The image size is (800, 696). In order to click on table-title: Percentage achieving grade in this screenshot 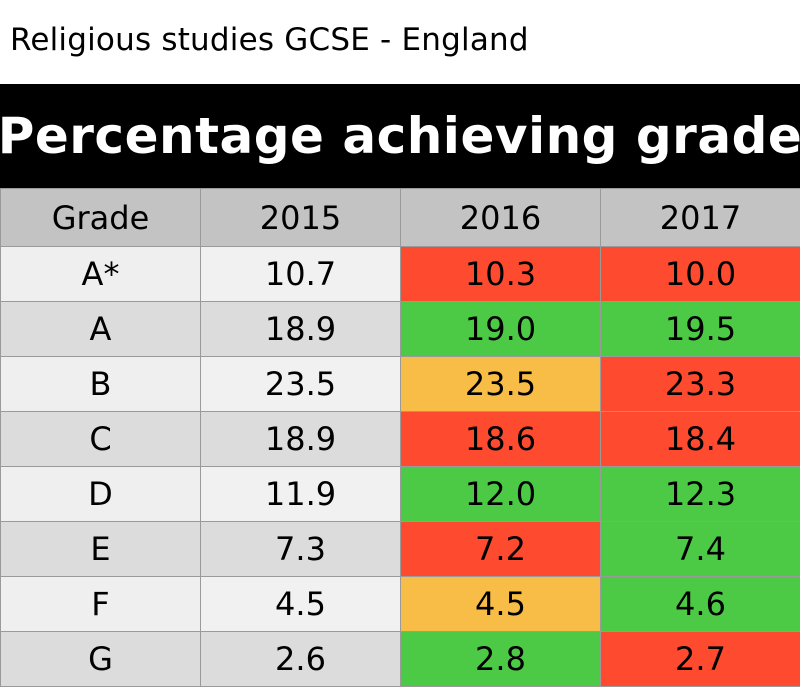, I will do `click(400, 136)`.